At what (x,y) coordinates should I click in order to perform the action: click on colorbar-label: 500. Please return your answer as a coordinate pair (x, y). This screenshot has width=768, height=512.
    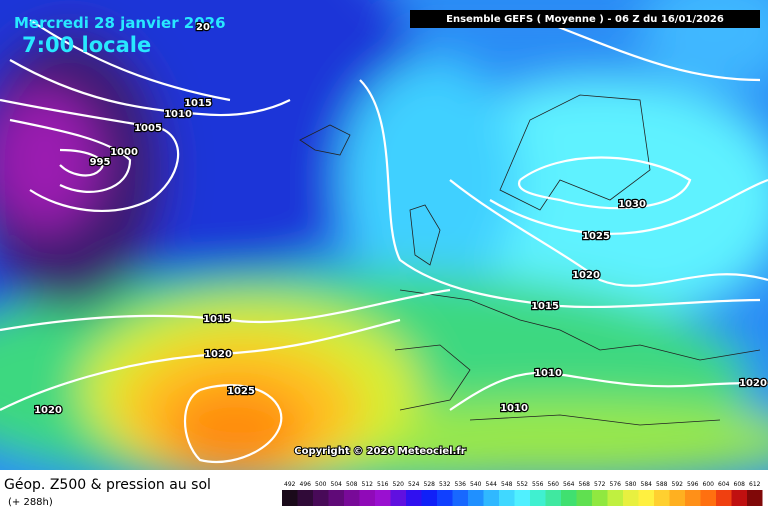
    Looking at the image, I should click on (321, 484).